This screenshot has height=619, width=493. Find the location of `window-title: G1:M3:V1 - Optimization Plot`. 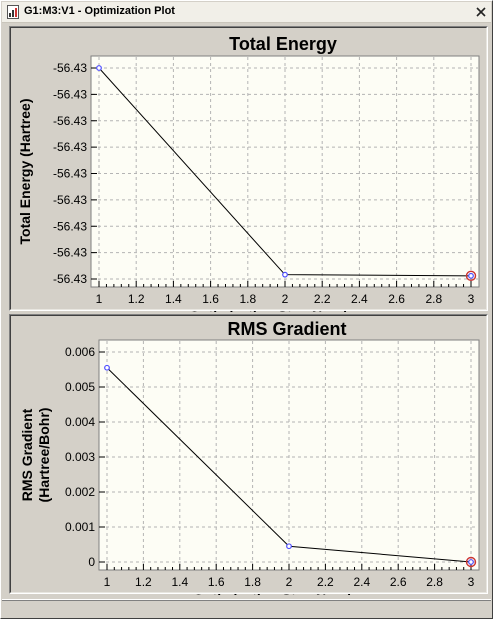

window-title: G1:M3:V1 - Optimization Plot is located at coordinates (99, 11).